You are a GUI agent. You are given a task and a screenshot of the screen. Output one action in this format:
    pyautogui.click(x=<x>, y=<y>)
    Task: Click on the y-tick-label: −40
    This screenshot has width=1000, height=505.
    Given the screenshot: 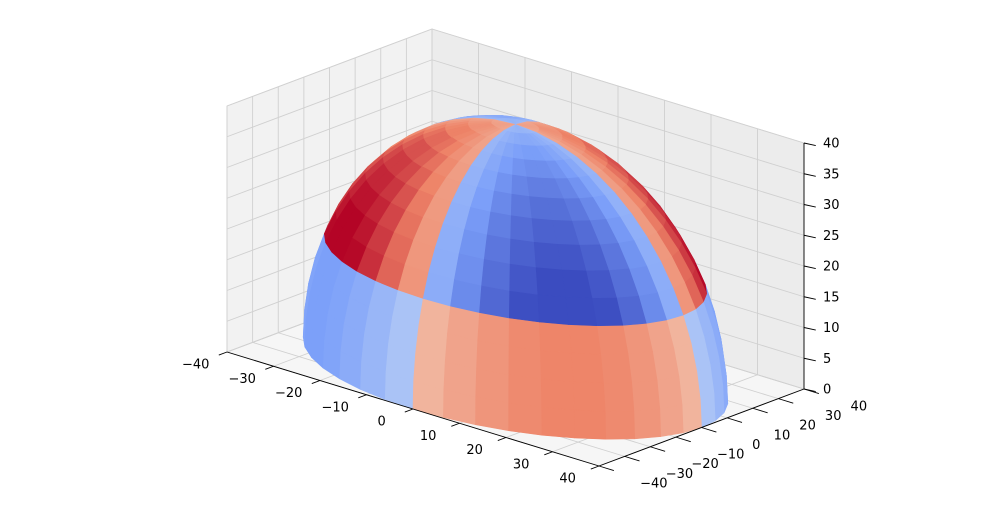 What is the action you would take?
    pyautogui.click(x=653, y=483)
    